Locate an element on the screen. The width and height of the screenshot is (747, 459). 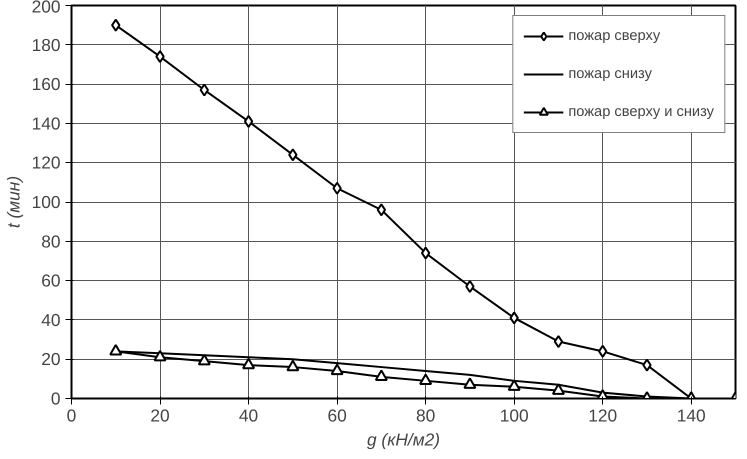
y-tick-label: 200 is located at coordinates (46, 8).